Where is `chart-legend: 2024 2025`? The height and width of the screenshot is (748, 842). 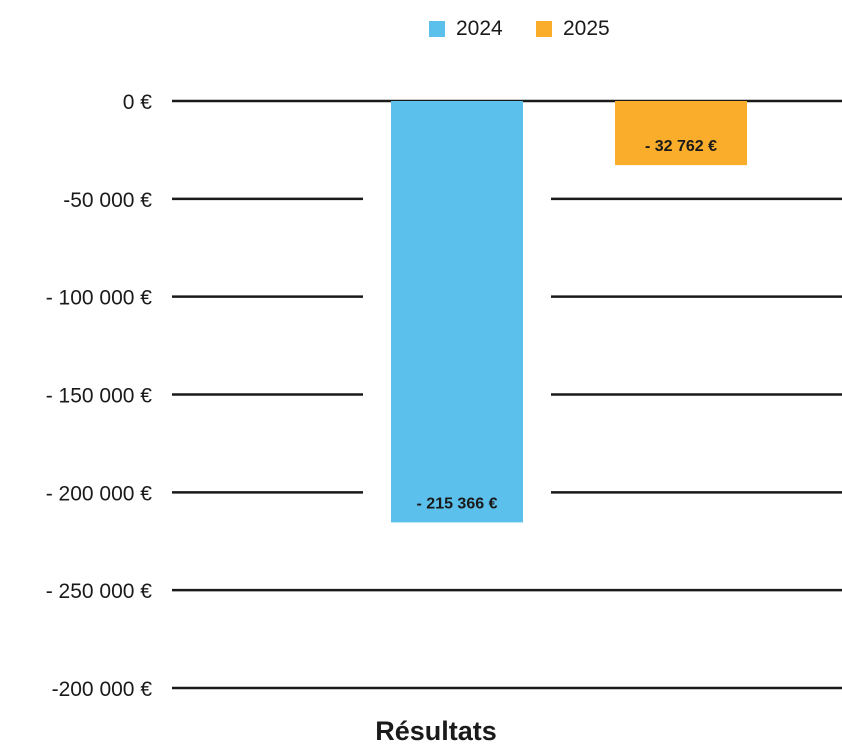
chart-legend: 2024 2025 is located at coordinates (519, 28).